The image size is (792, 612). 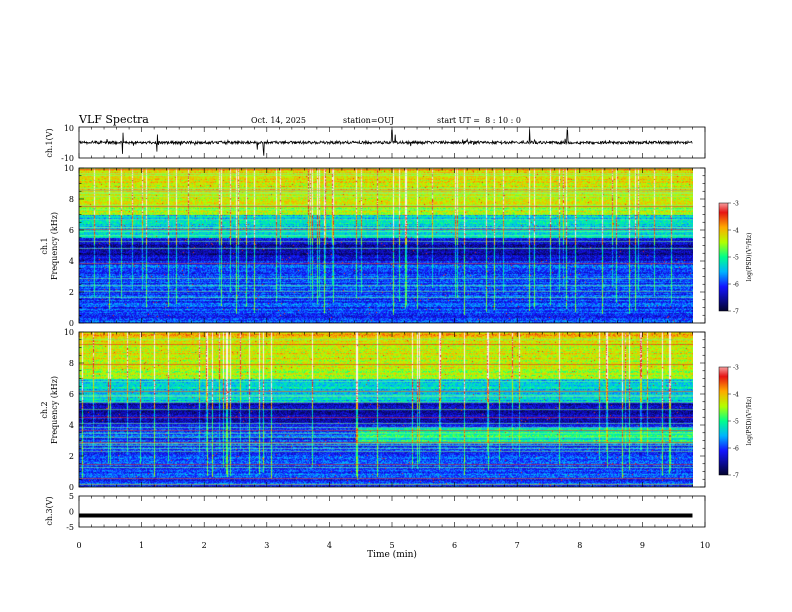 I want to click on ch1-colorbar-tick-labels: -3 -4 -5 -6 -7, so click(x=733, y=258).